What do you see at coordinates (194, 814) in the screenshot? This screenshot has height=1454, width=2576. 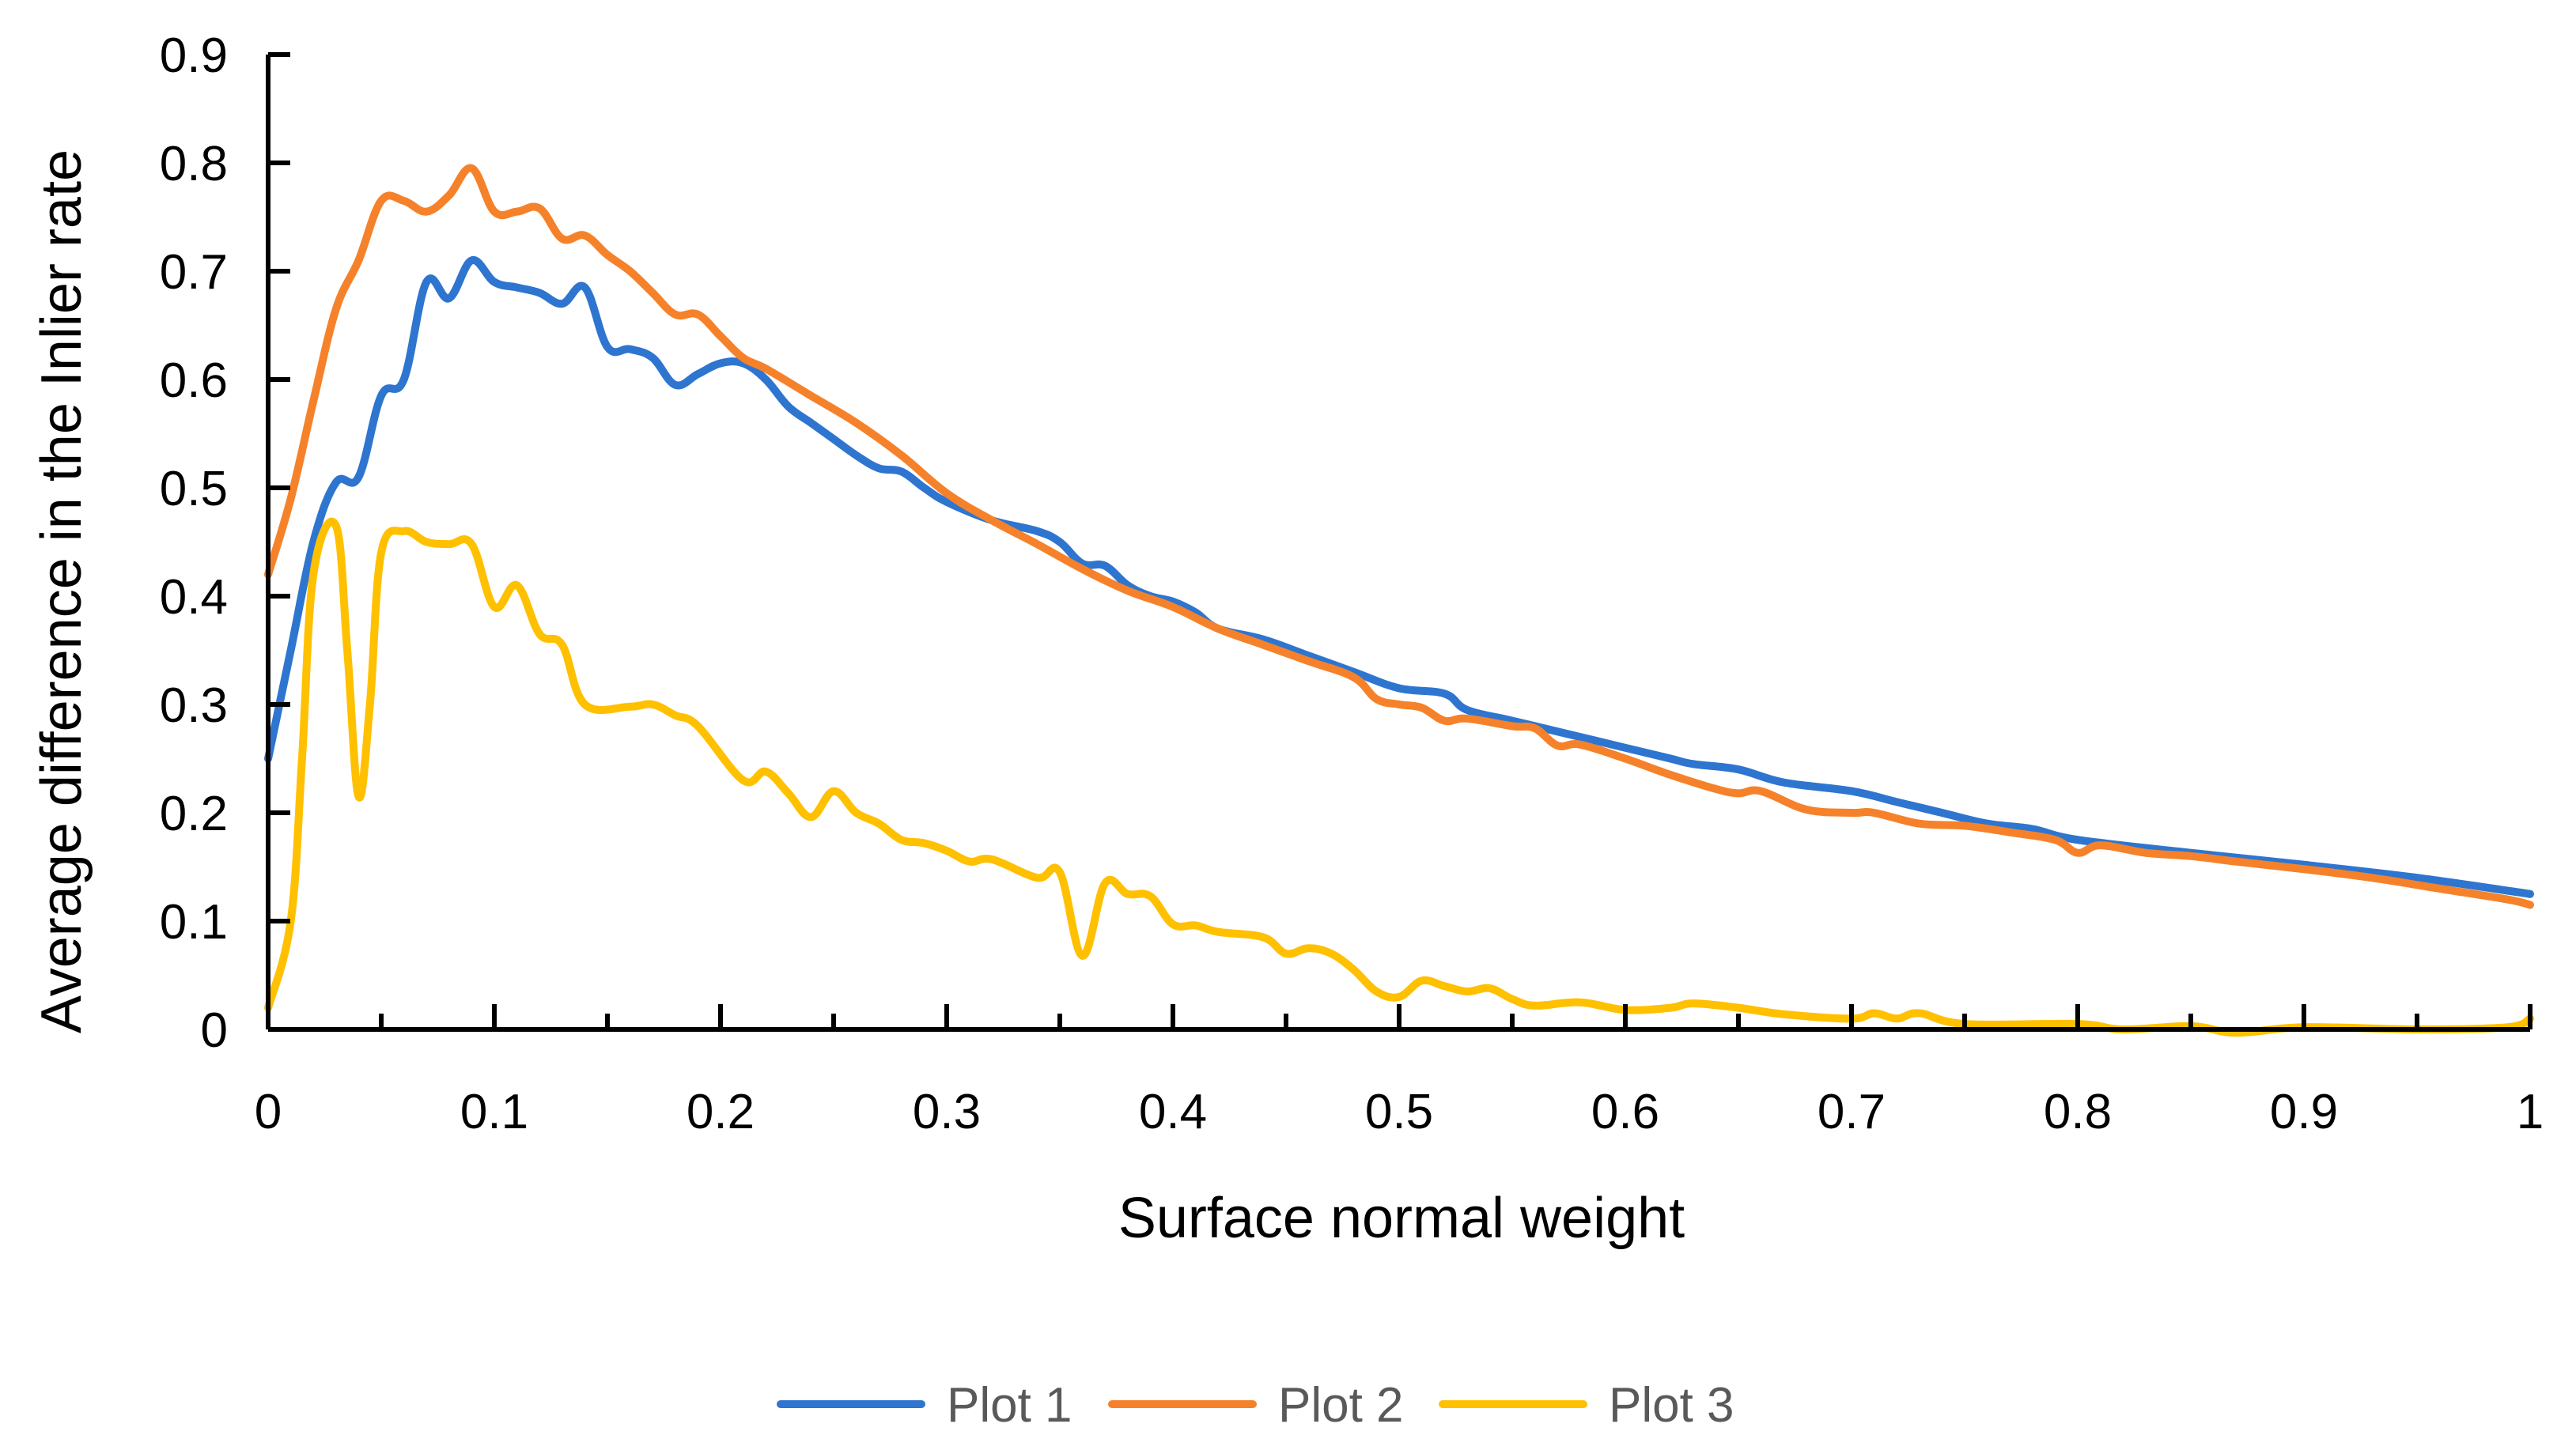 I see `y-tick-label: 0.2` at bounding box center [194, 814].